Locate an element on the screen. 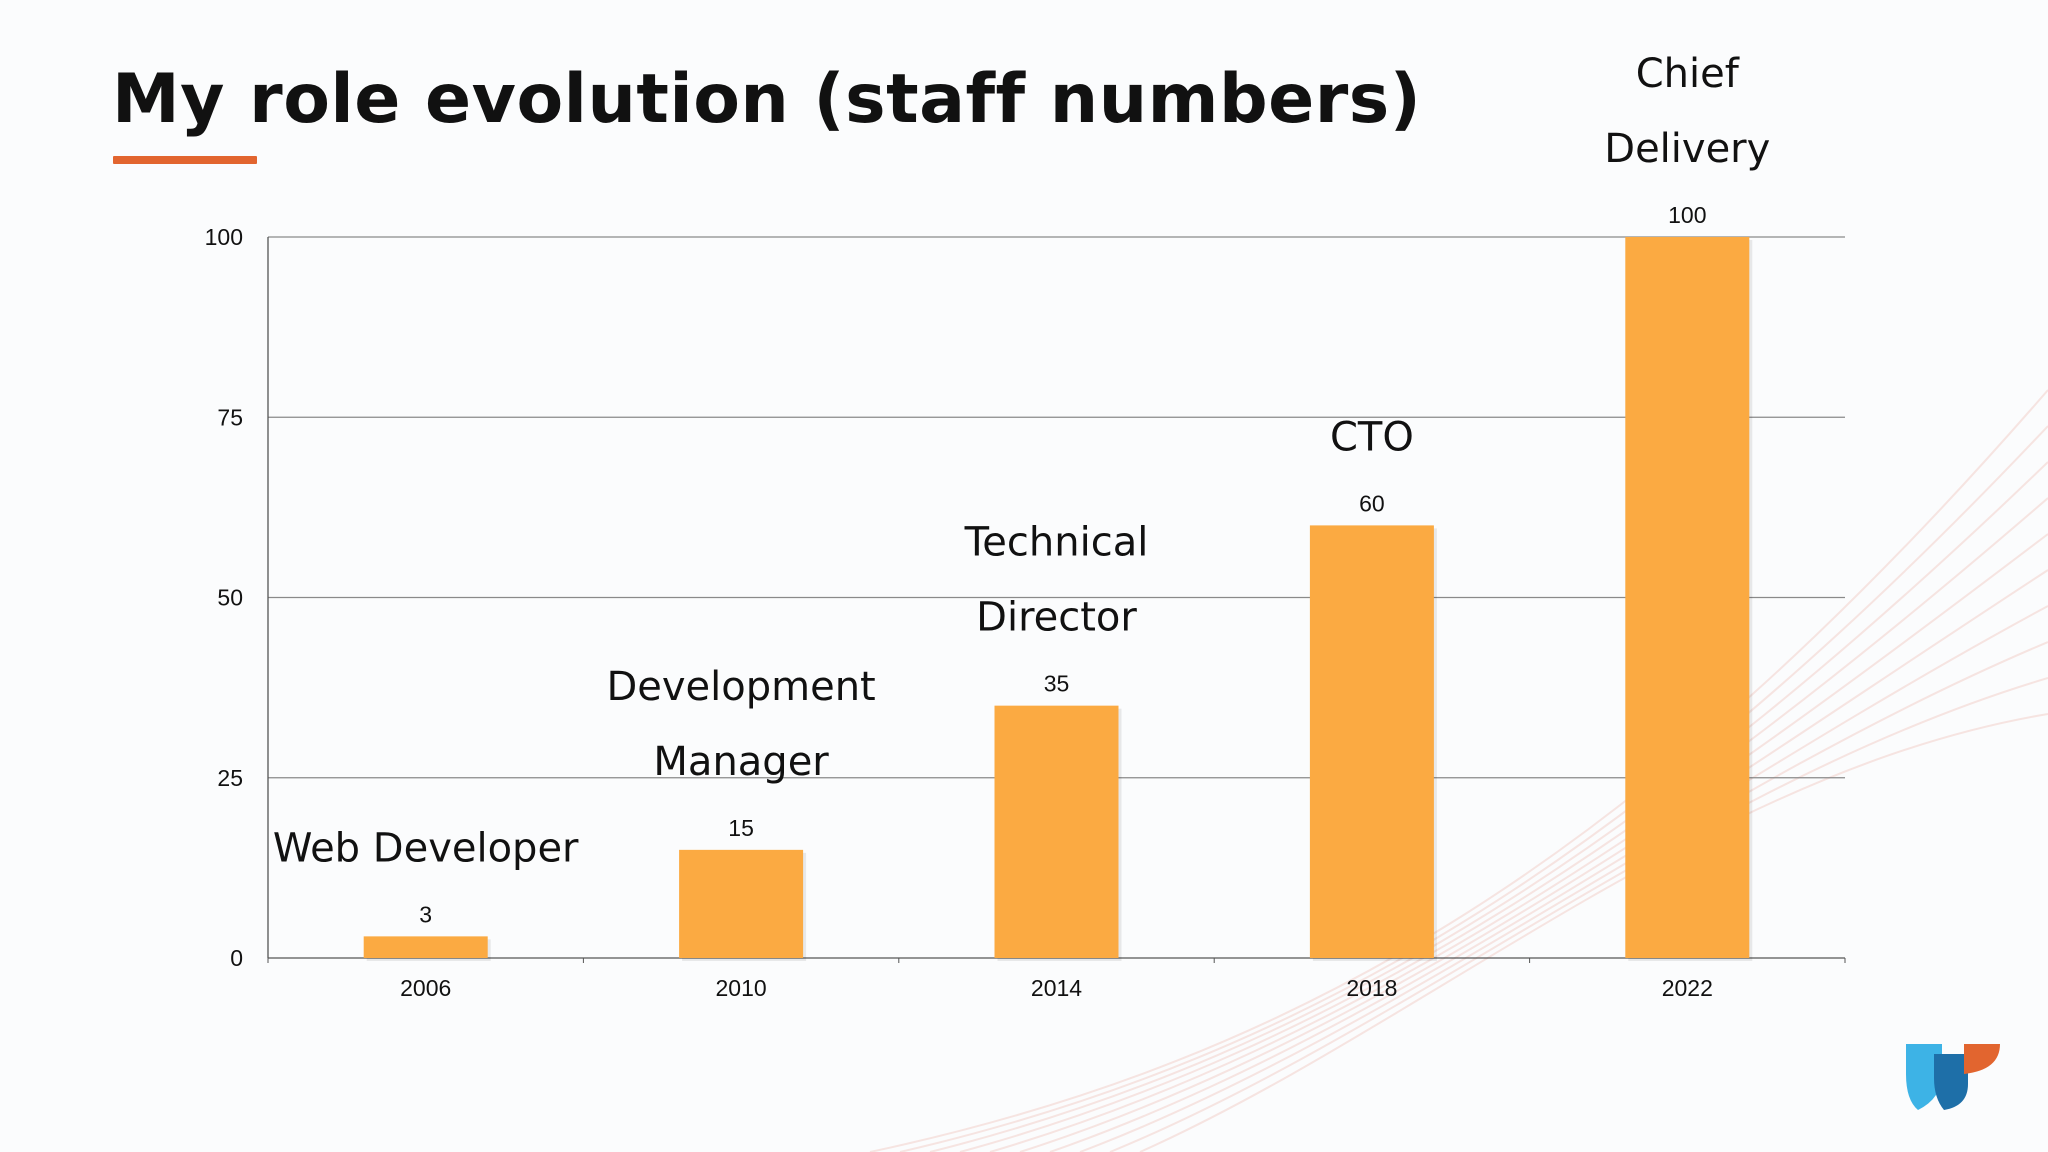 This screenshot has height=1152, width=2048. data-label: 60 is located at coordinates (1372, 503).